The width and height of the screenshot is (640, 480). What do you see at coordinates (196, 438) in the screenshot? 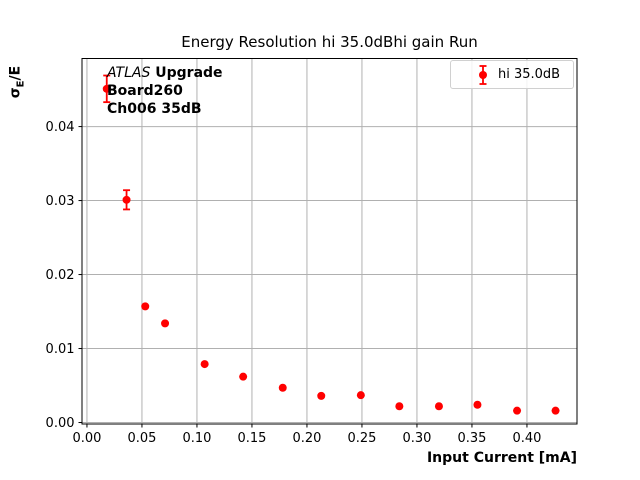
I see `x-tick-label: 0.10` at bounding box center [196, 438].